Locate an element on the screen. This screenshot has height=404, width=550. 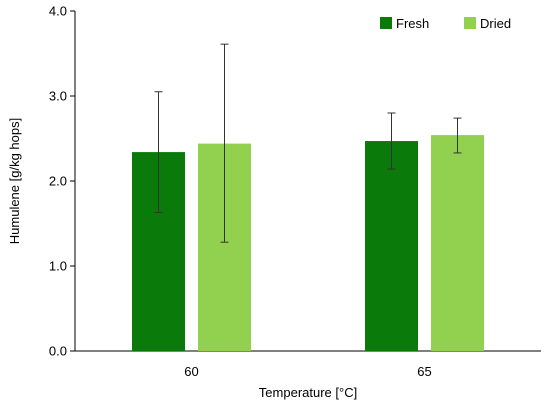
y-tick-label: 0.0 is located at coordinates (58, 351).